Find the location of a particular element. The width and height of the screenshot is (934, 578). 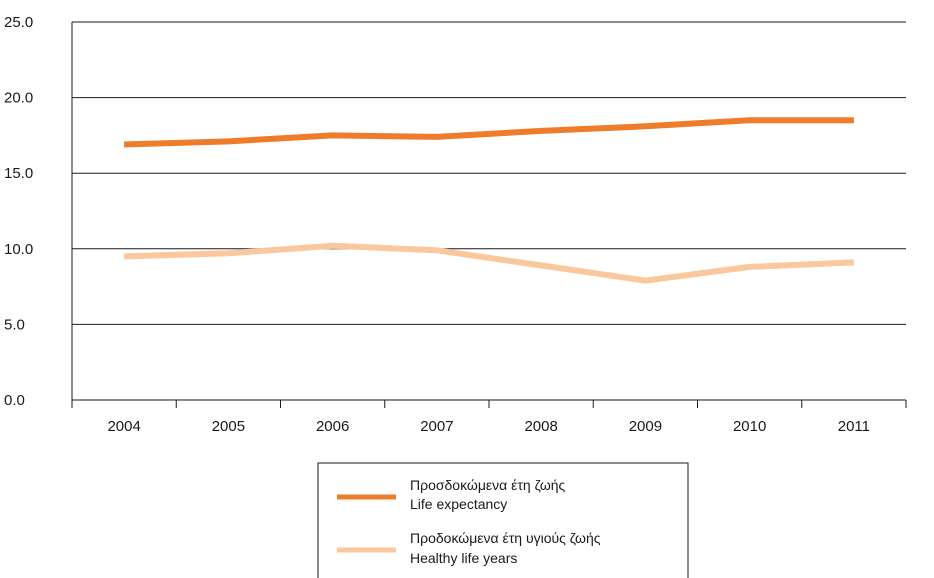

y-tick-labels: 0.0 5.0 10.0 15.0 20.0 25.0 is located at coordinates (18, 211).